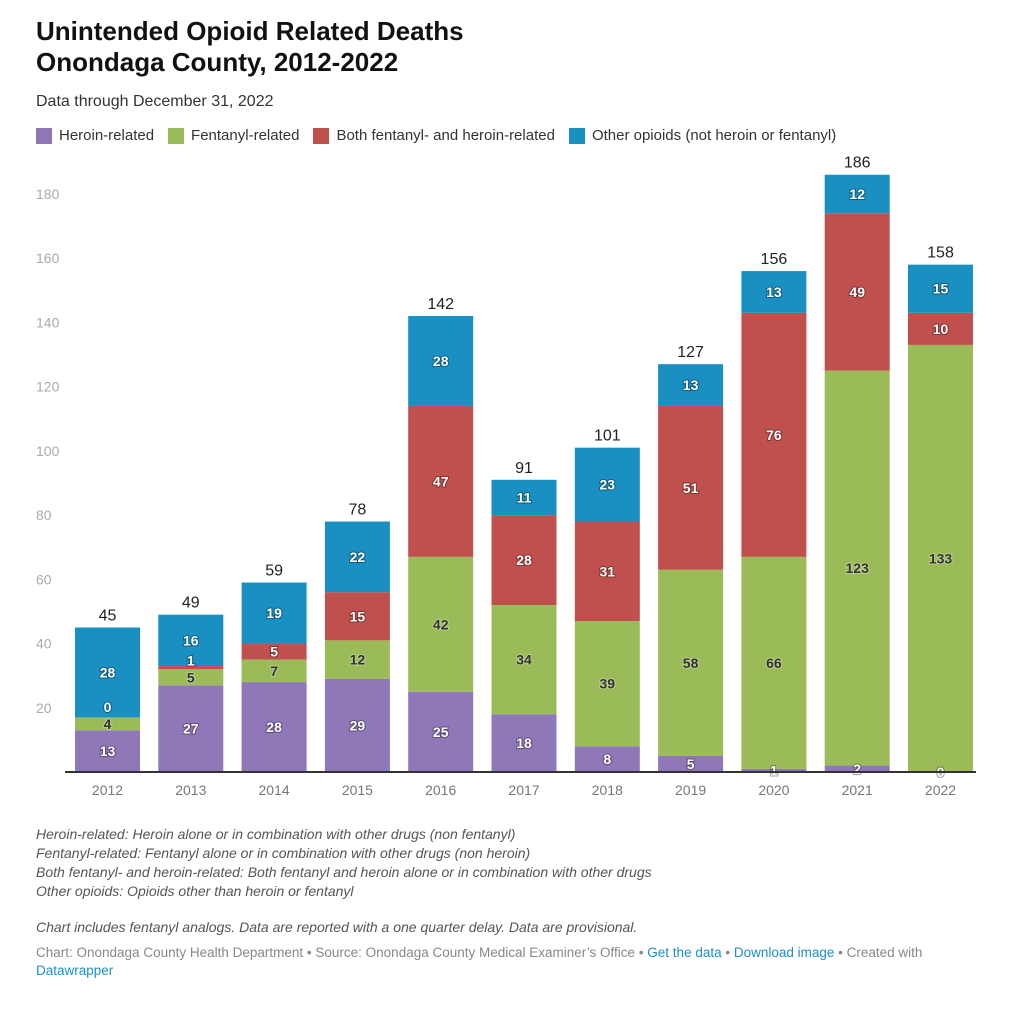  What do you see at coordinates (940, 790) in the screenshot?
I see `x-tick-label: 2022` at bounding box center [940, 790].